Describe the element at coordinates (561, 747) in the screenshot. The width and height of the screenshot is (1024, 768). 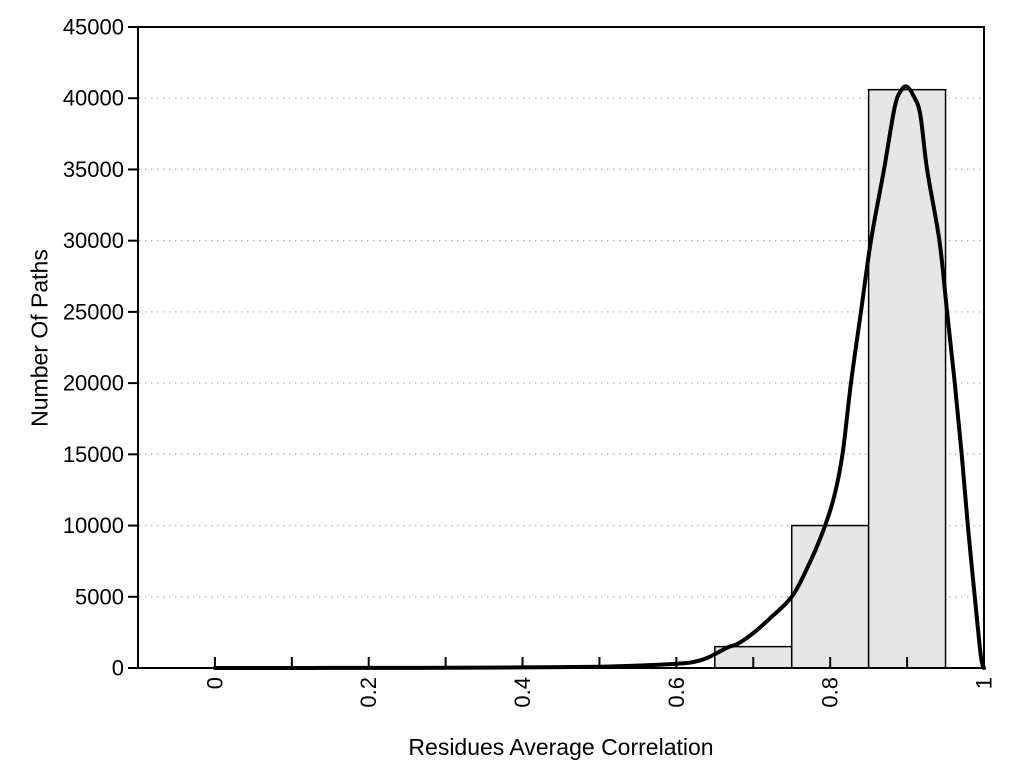
I see `x-axis-title: Residues Average Correlation` at that location.